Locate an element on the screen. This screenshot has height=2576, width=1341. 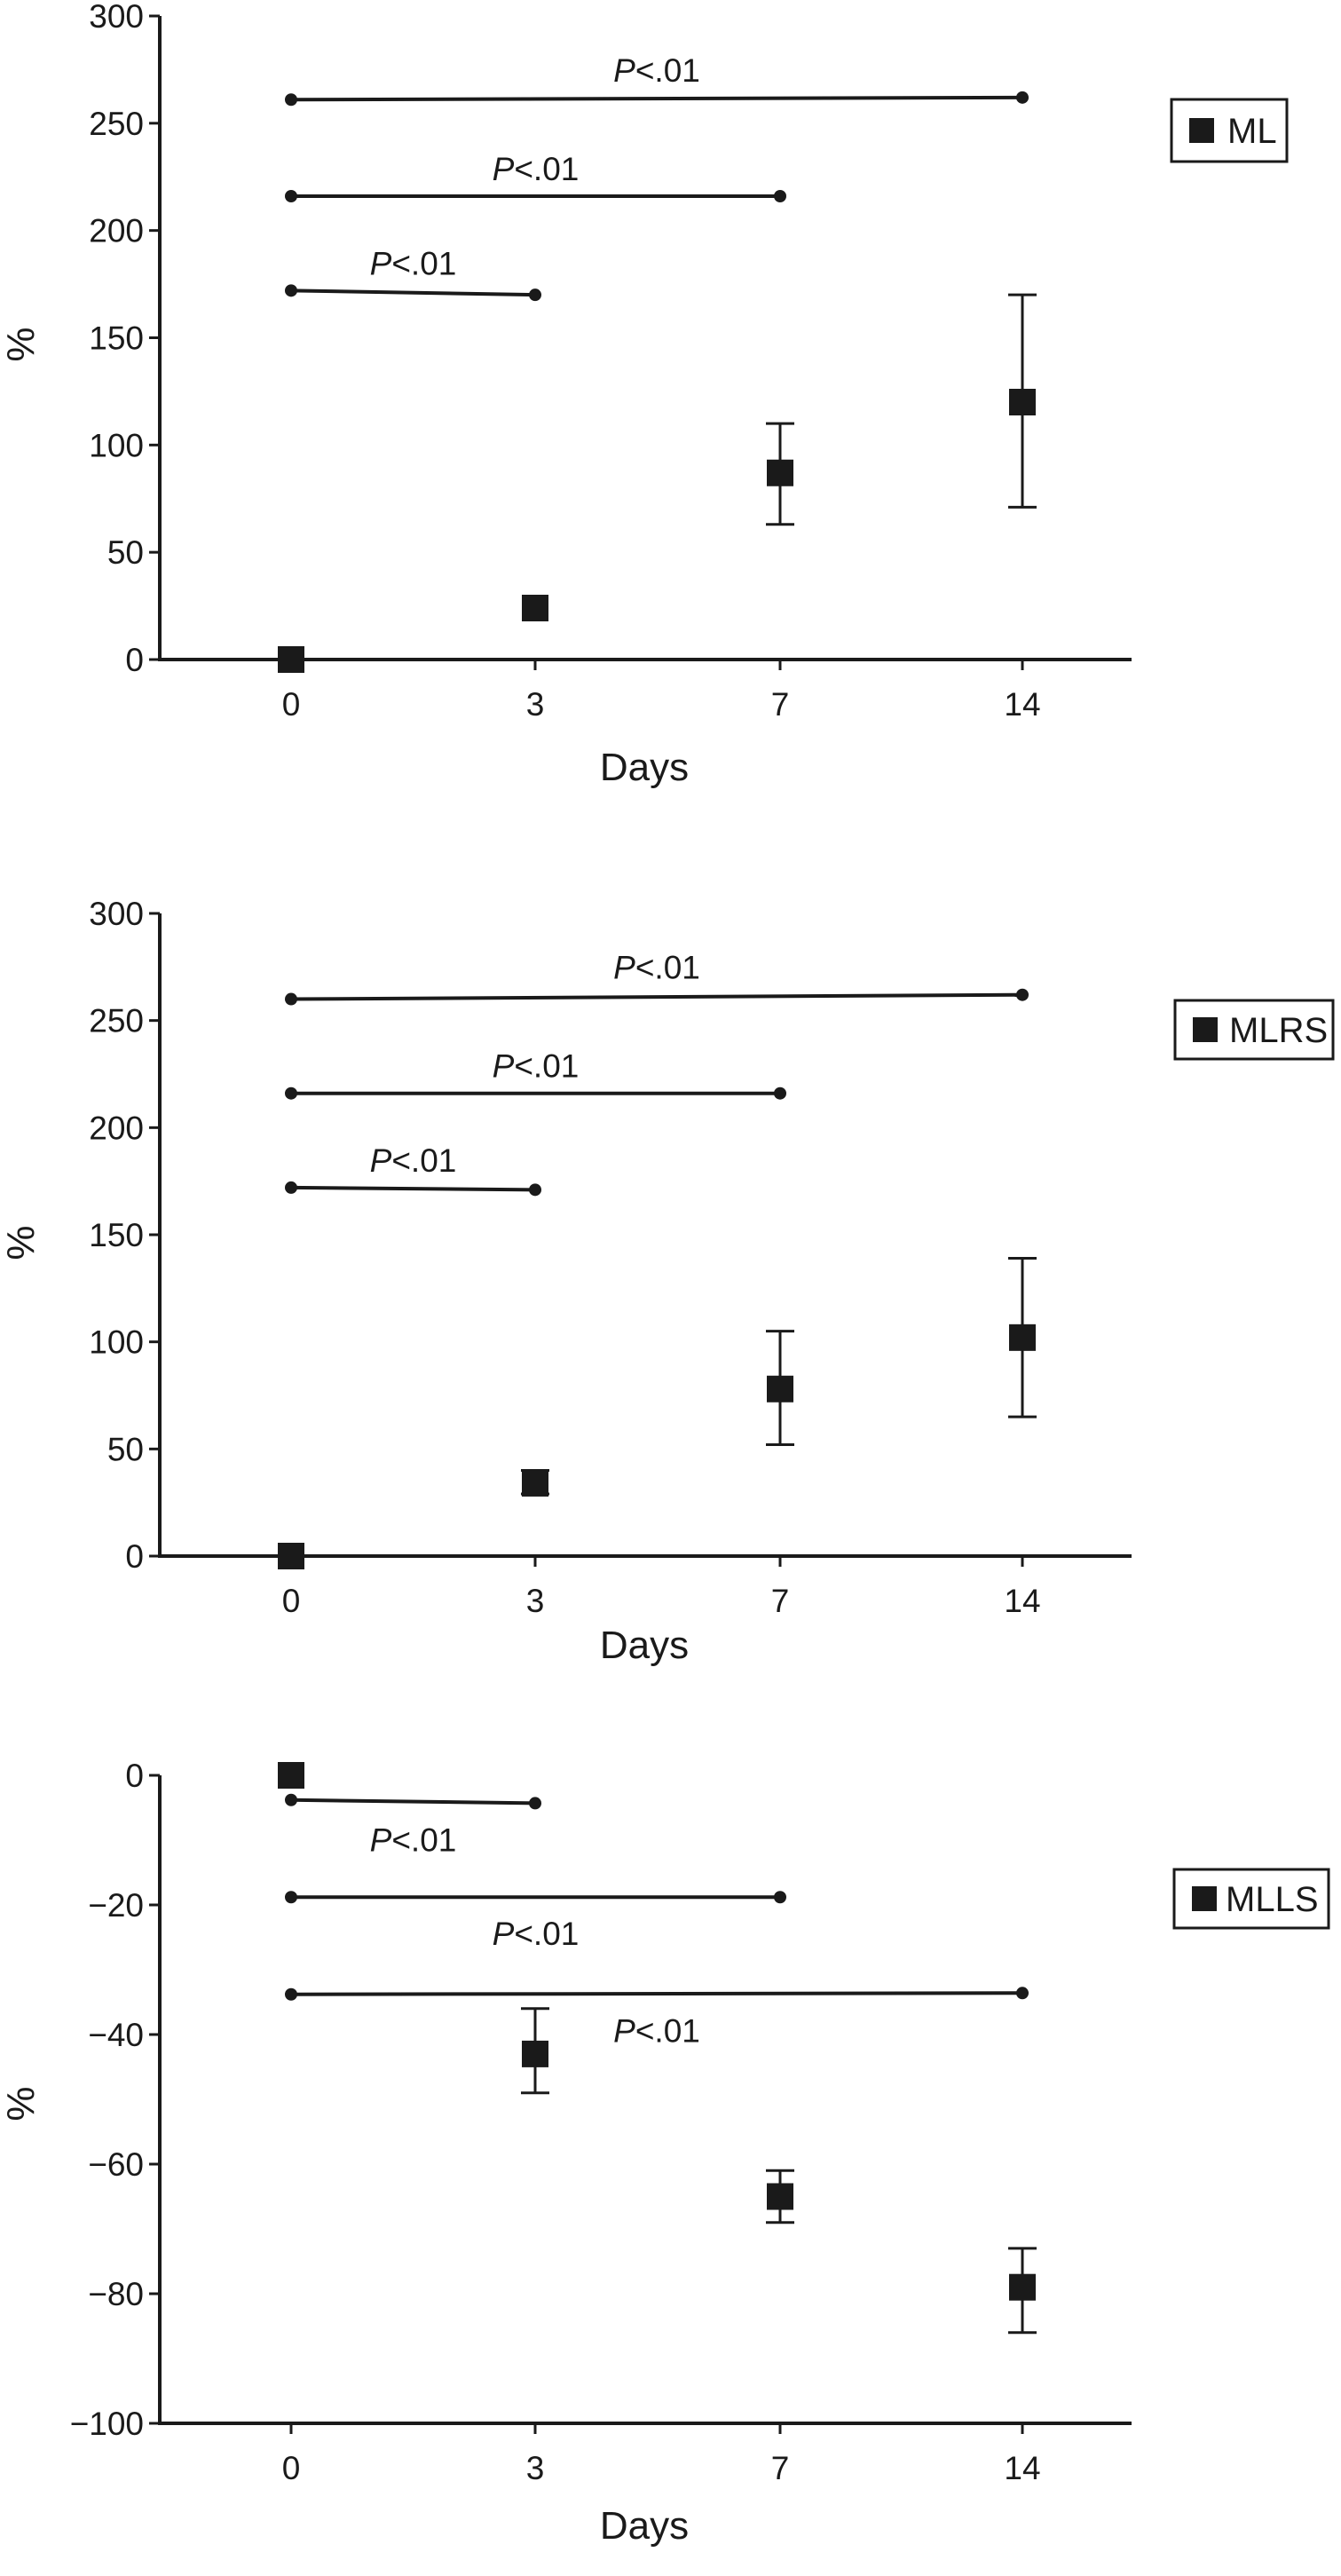
legend: MLRS is located at coordinates (1254, 1030).